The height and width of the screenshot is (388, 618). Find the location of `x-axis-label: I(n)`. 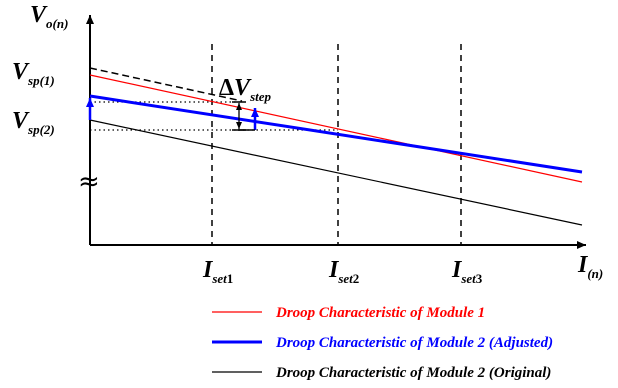

x-axis-label: I(n) is located at coordinates (590, 266).